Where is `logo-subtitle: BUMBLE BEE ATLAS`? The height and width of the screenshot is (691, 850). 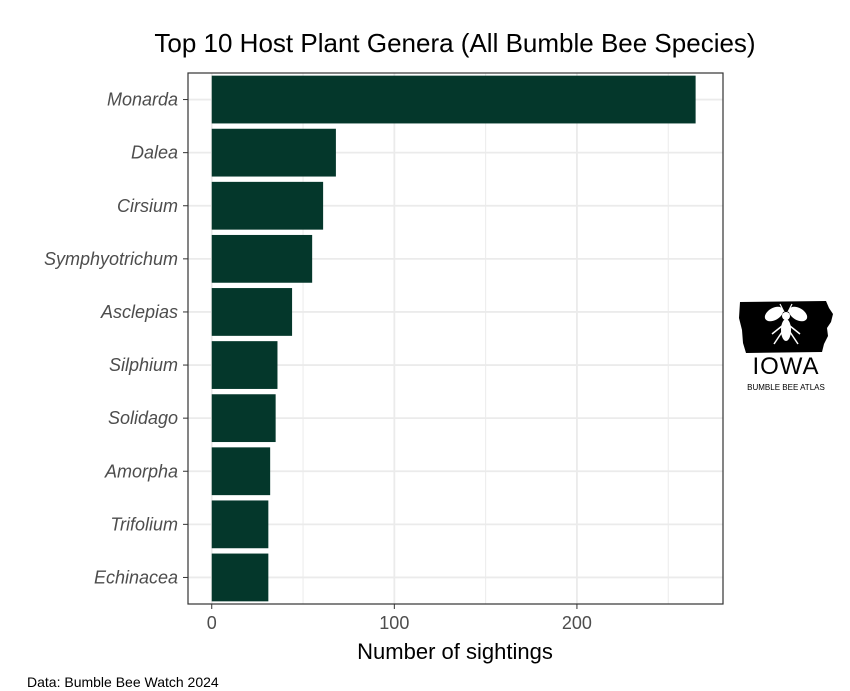
logo-subtitle: BUMBLE BEE ATLAS is located at coordinates (786, 387).